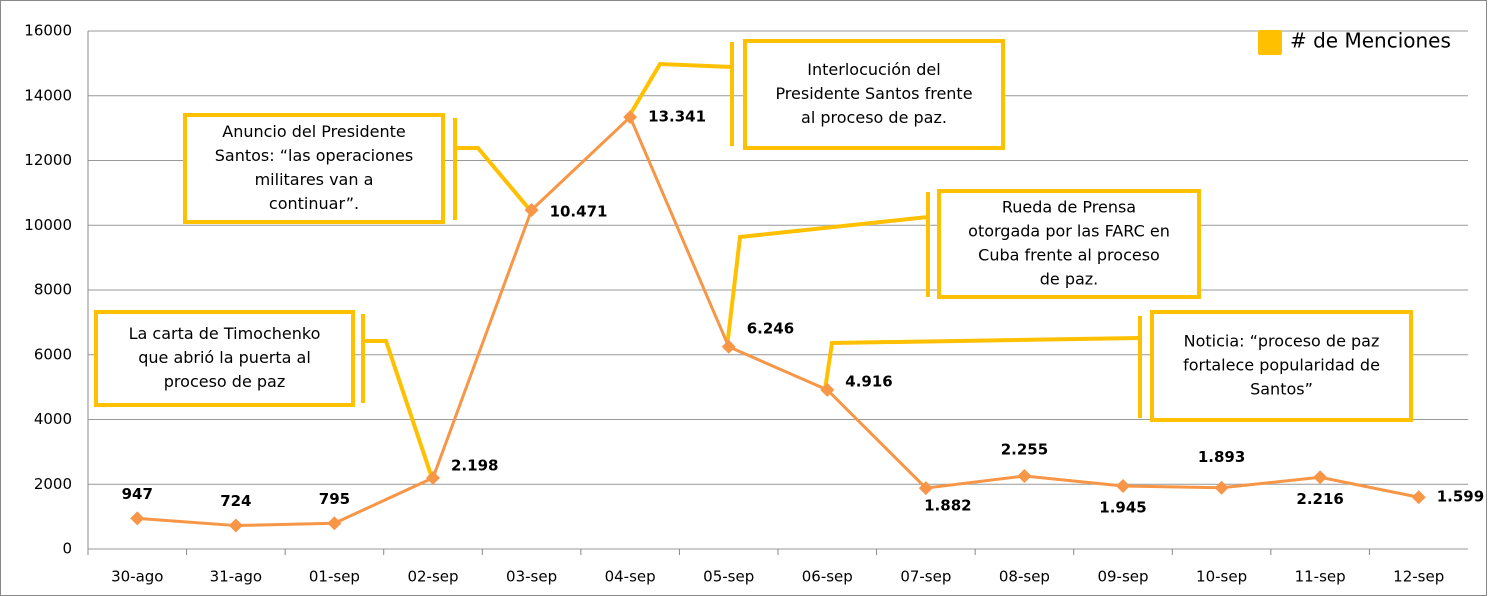 The height and width of the screenshot is (596, 1500). Describe the element at coordinates (1370, 41) in the screenshot. I see `legend-label: # de Menciones` at that location.